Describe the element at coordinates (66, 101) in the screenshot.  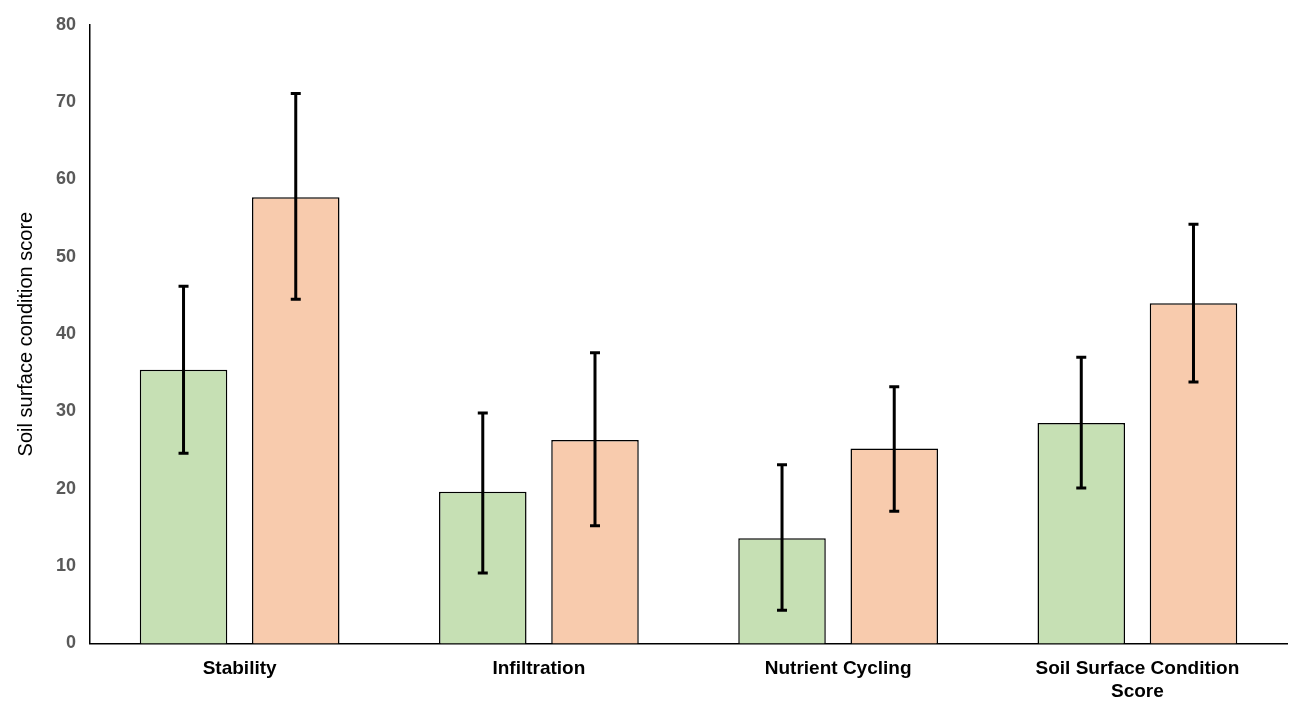
I see `y-tick-label: 70` at that location.